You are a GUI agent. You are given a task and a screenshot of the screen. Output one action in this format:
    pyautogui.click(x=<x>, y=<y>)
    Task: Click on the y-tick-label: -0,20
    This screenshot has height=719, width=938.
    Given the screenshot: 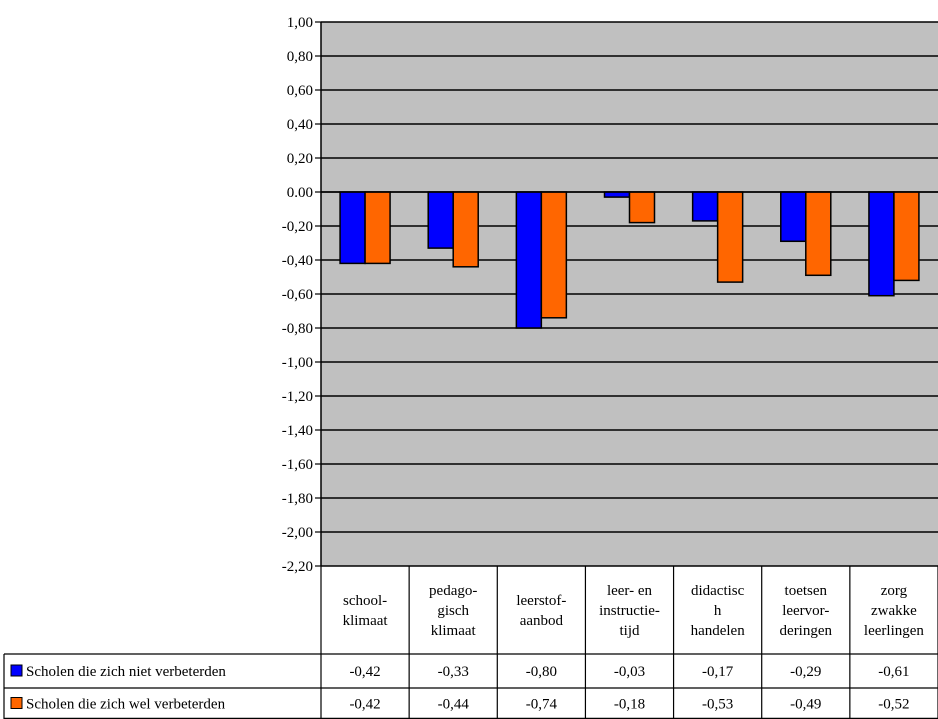 What is the action you would take?
    pyautogui.click(x=297, y=227)
    